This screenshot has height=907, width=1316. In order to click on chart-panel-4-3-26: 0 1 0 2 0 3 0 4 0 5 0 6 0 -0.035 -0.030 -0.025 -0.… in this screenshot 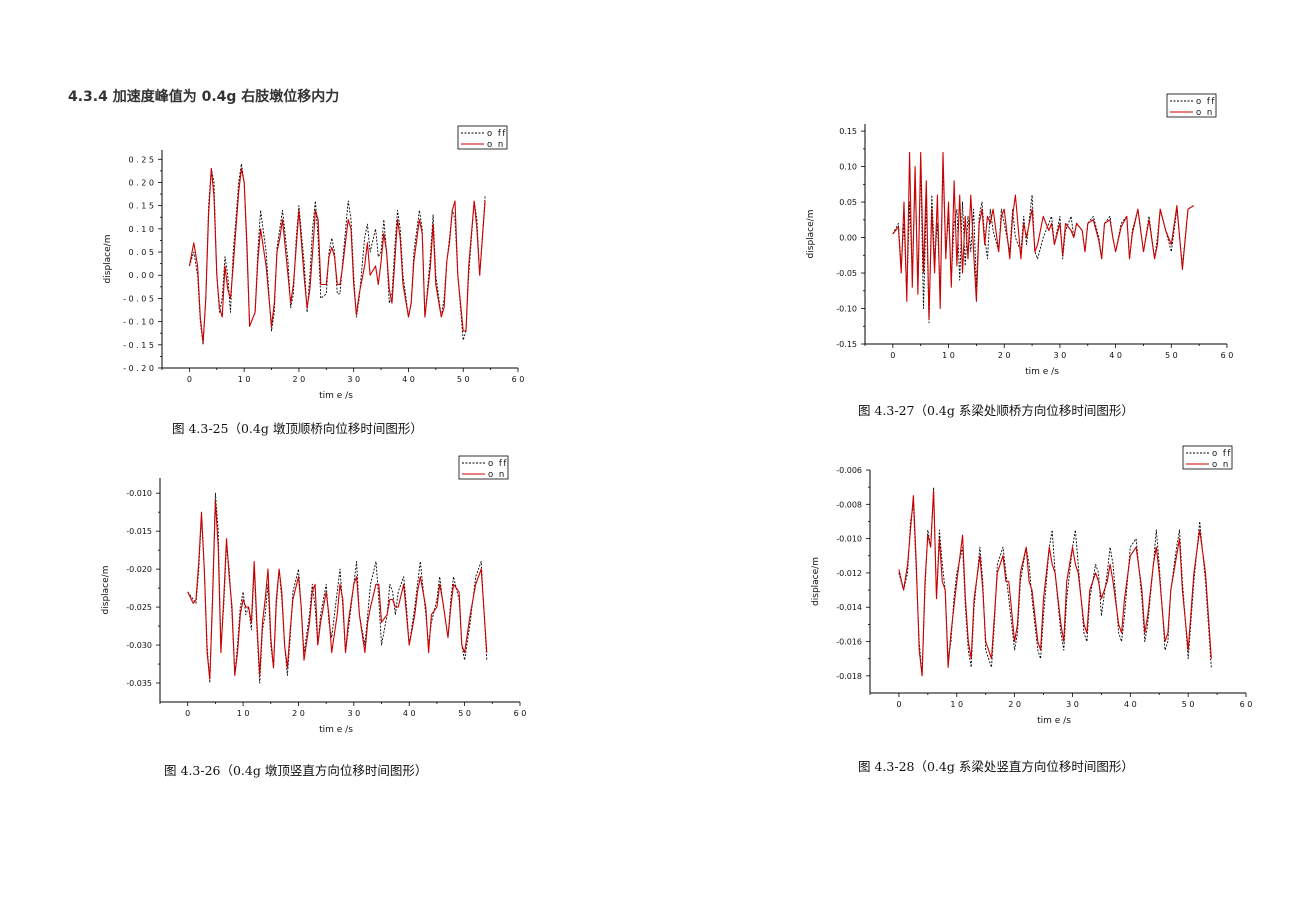, I will do `click(317, 595)`.